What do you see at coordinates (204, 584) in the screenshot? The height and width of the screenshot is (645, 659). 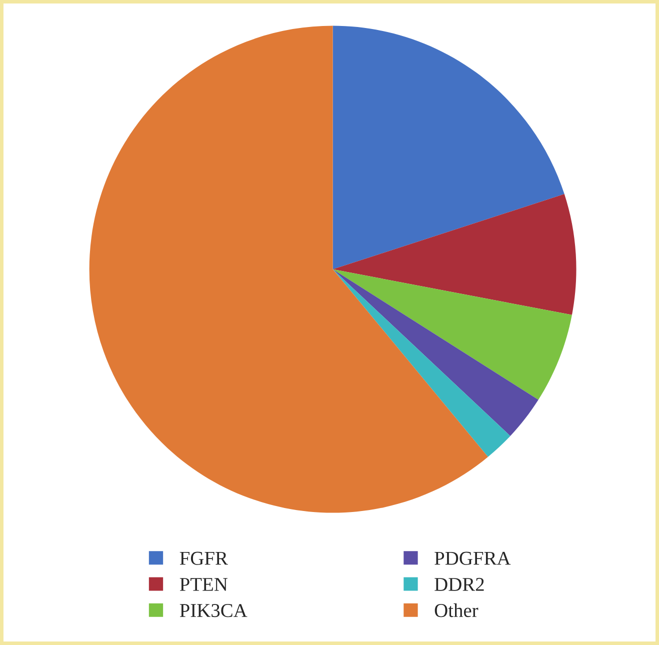 I see `legend-label: PTEN` at bounding box center [204, 584].